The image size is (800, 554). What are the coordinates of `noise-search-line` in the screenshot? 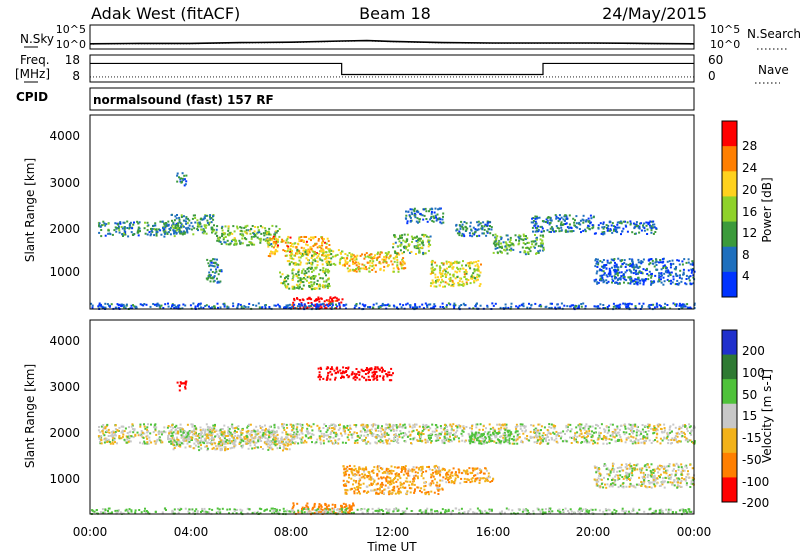 It's located at (392, 42).